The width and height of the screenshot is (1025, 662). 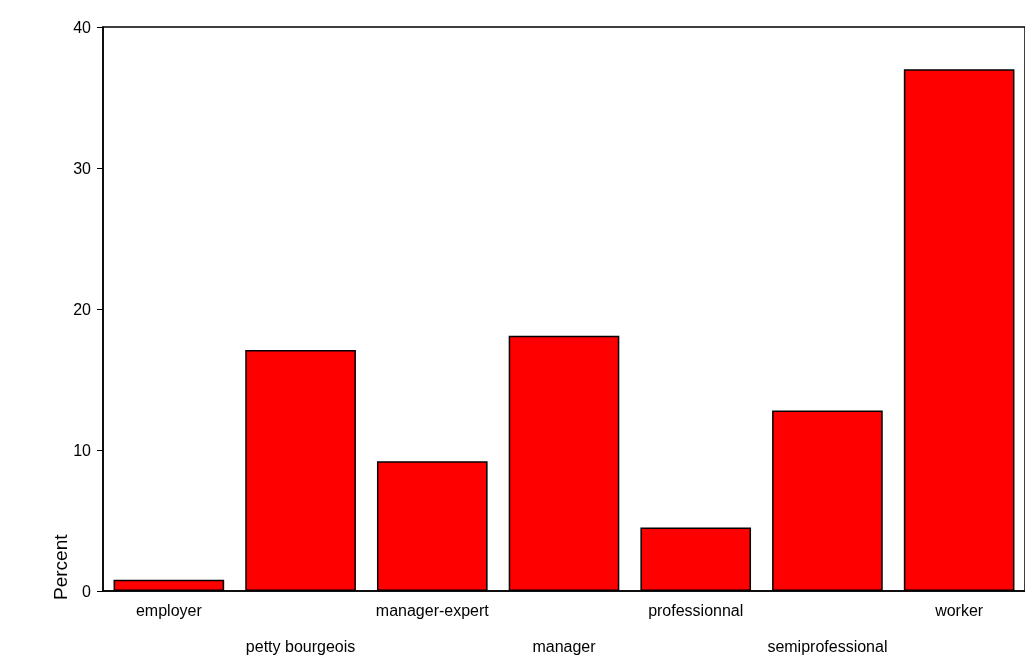 I want to click on x-tick-label: semiprofessional, so click(x=827, y=646).